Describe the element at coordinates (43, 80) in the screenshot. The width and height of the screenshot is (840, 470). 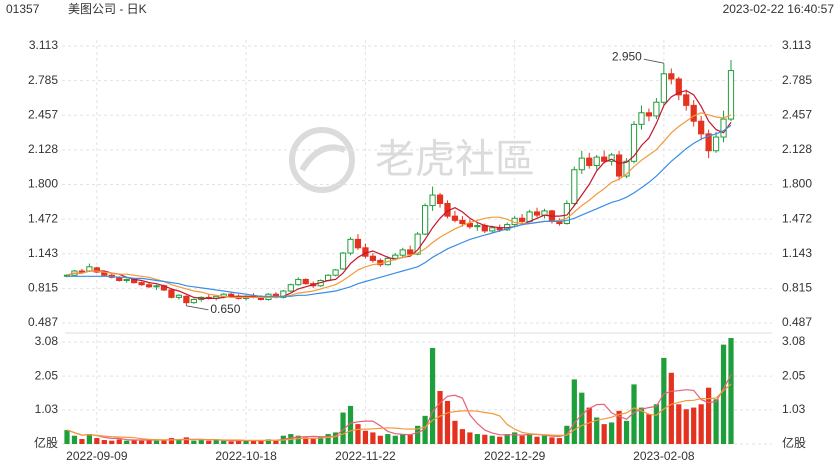
I see `y-tick-label: 2.785` at that location.